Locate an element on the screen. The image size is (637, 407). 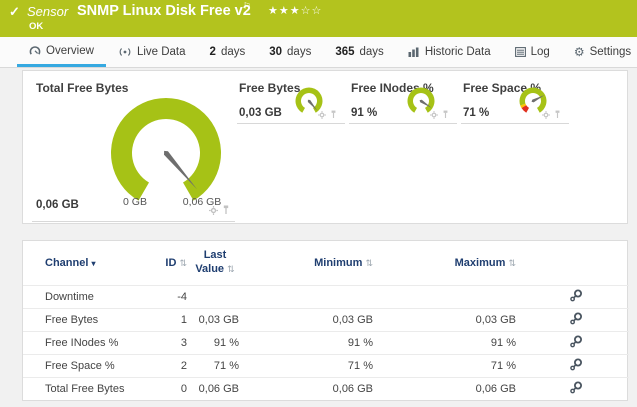
channel-row: Free Bytes 1 0,03 GB 0,03 GB 0,03 GB is located at coordinates (326, 319).